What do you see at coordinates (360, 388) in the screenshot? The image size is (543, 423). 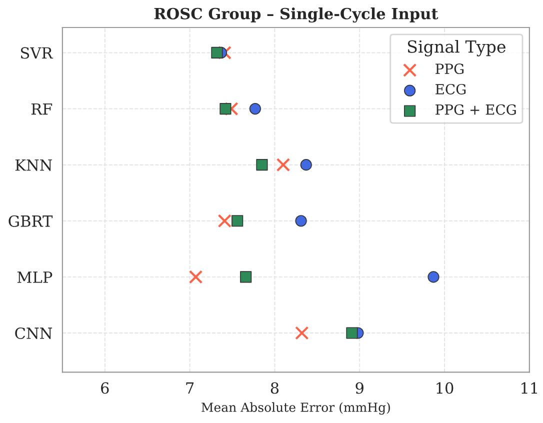 I see `x-tick-label: 9` at bounding box center [360, 388].